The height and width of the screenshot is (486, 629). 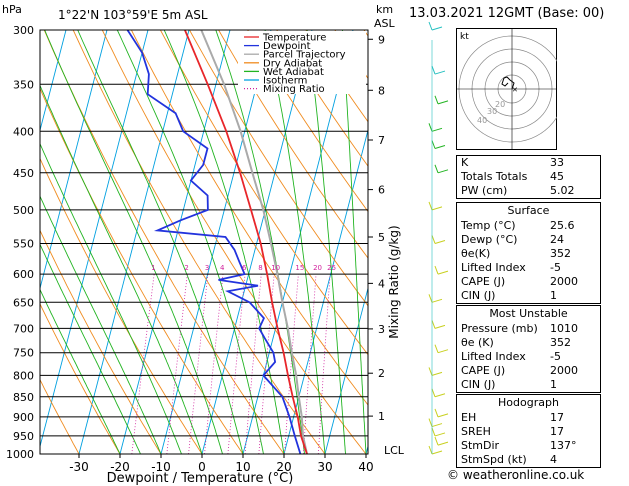 What do you see at coordinates (489, 239) in the screenshot?
I see `surface-label: Dewp (°C)` at bounding box center [489, 239].